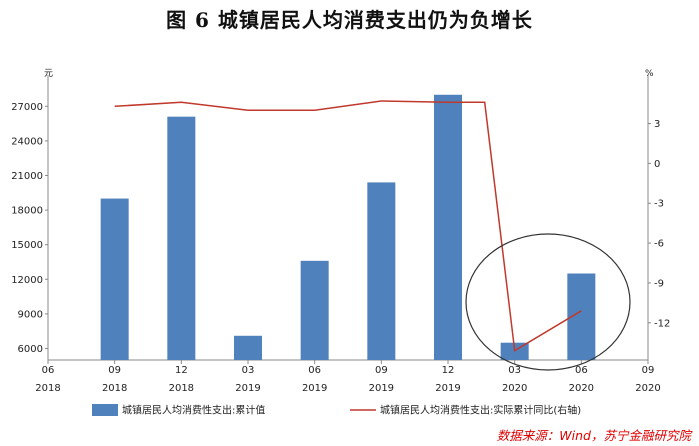 Image resolution: width=699 pixels, height=446 pixels. Describe the element at coordinates (27, 107) in the screenshot. I see `left-tick-label: 27000` at that location.